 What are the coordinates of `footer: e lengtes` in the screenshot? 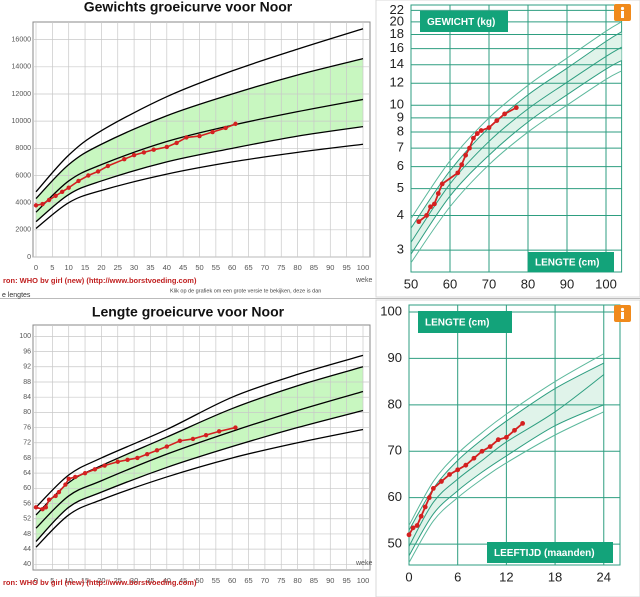 It's located at (16, 295).